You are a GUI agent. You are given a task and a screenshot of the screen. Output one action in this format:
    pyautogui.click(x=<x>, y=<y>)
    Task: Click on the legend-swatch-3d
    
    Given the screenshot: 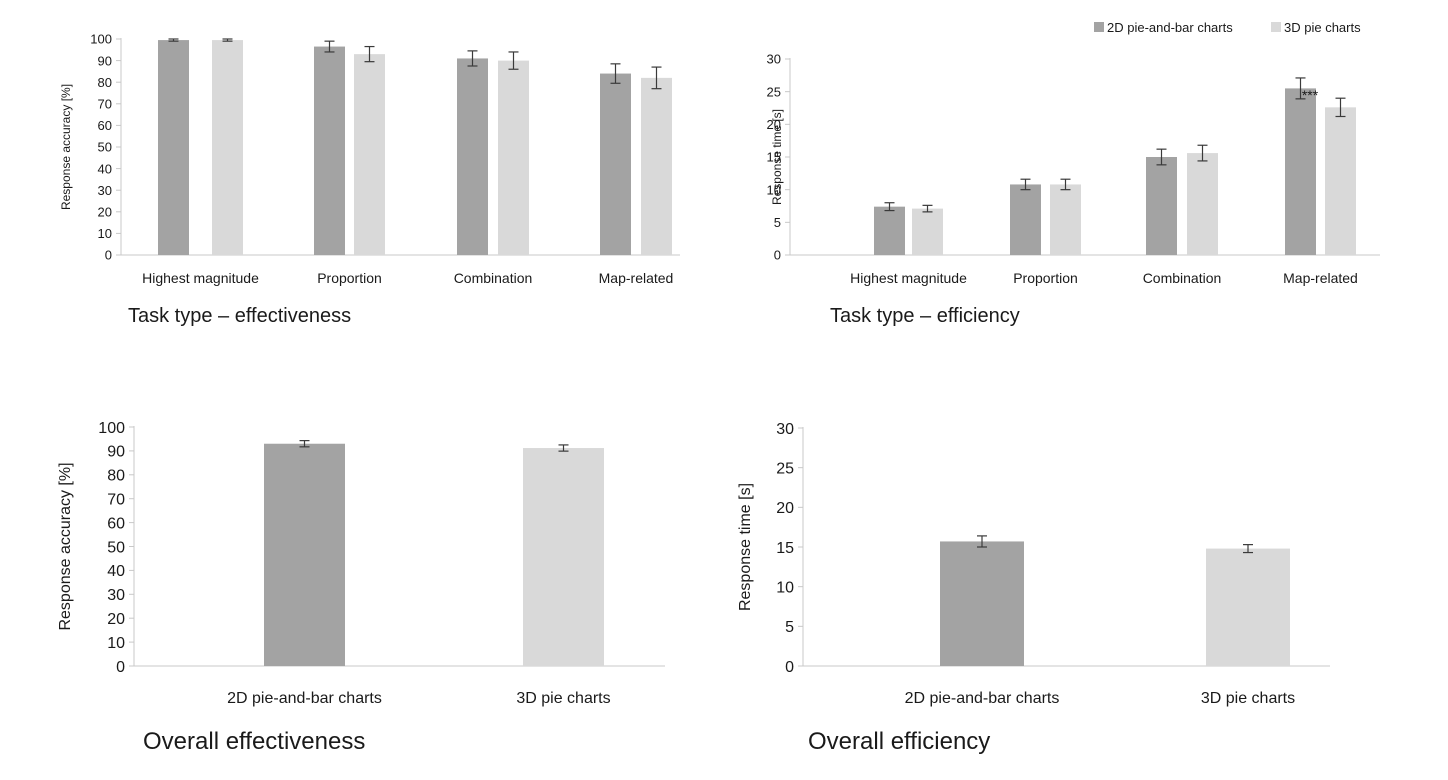 What is the action you would take?
    pyautogui.click(x=1276, y=27)
    